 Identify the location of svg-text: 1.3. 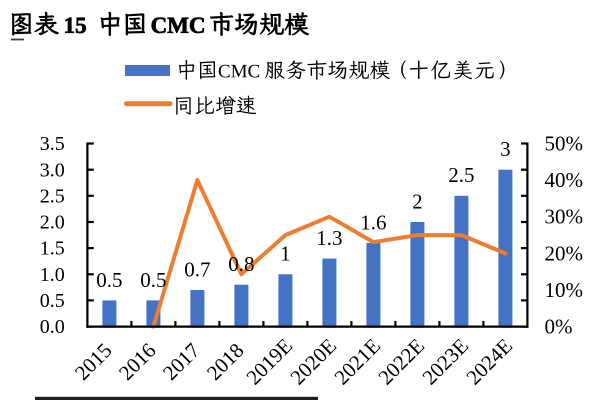
(329, 238).